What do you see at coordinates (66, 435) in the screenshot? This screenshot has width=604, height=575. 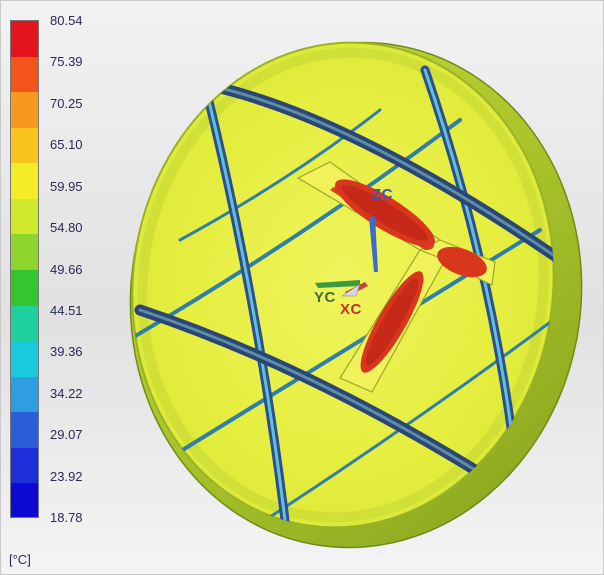 I see `legend-tick-label: 29.07` at bounding box center [66, 435].